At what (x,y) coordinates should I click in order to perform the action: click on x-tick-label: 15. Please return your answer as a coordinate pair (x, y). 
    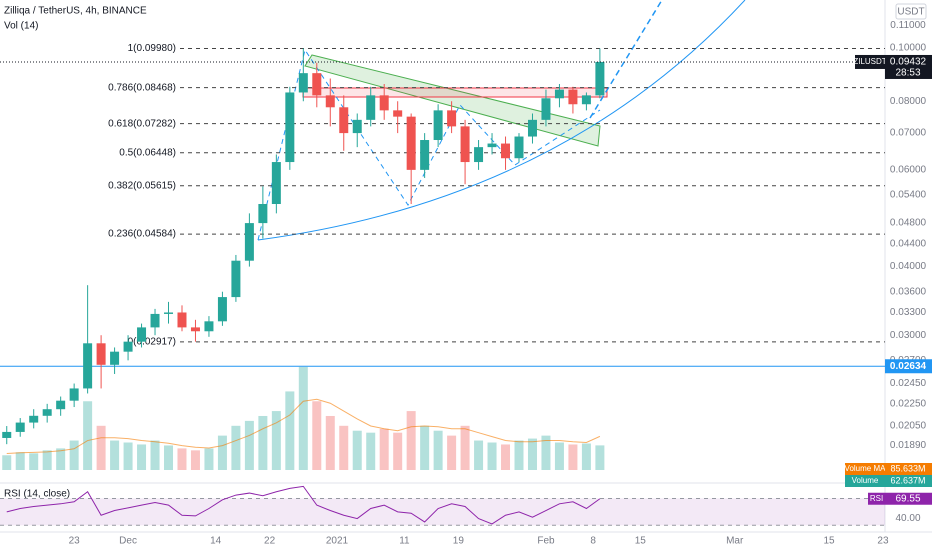
    Looking at the image, I should click on (829, 541).